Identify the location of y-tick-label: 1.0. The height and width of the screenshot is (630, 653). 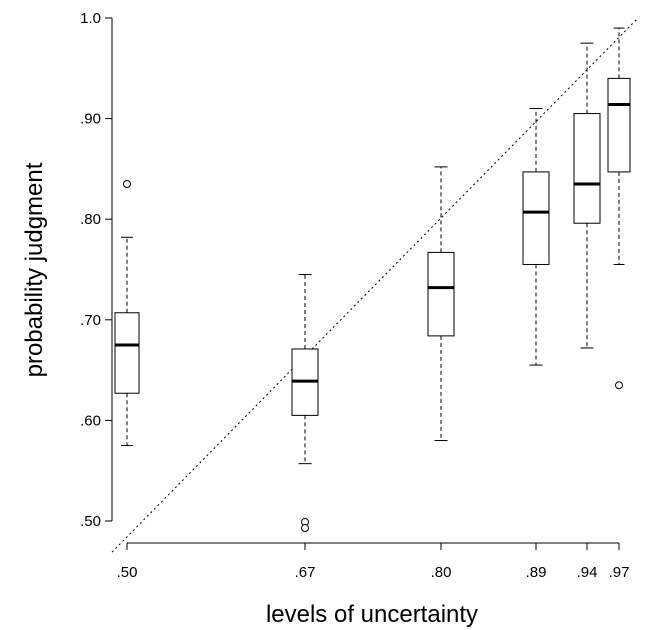
(90, 18).